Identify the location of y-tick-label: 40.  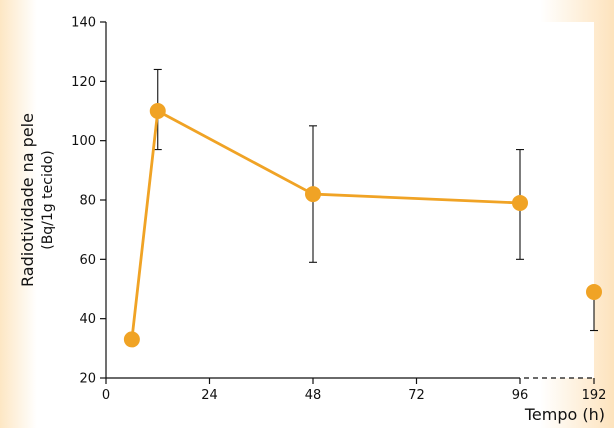
(87, 319).